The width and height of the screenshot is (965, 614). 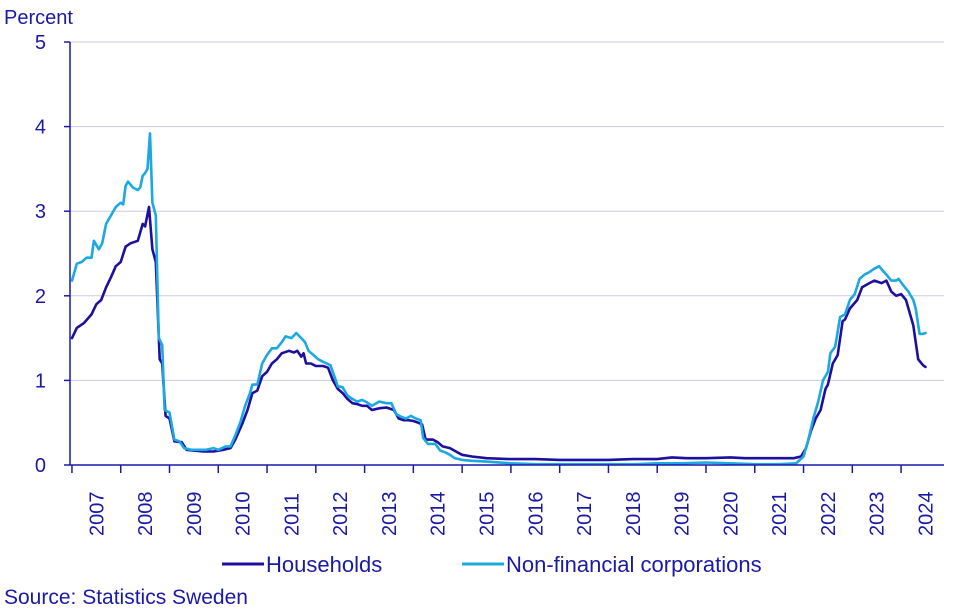 What do you see at coordinates (40, 43) in the screenshot?
I see `y-tick-label: 5` at bounding box center [40, 43].